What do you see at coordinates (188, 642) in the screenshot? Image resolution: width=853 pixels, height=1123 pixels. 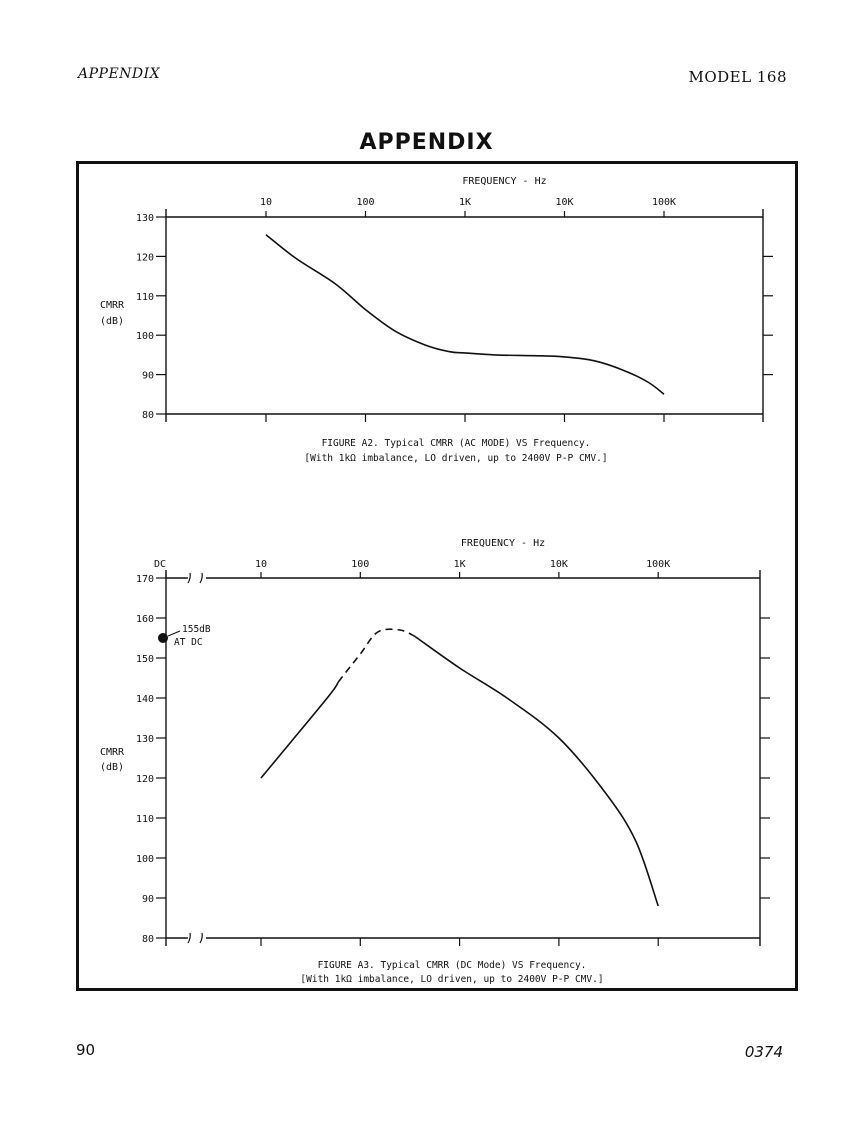 I see `annotation-label: AT DC` at bounding box center [188, 642].